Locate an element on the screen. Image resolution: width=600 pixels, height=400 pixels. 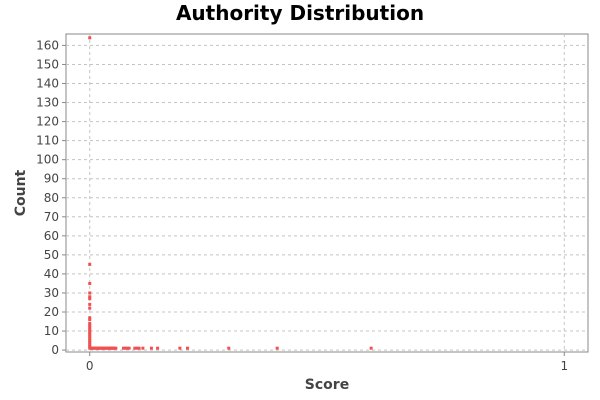
y-tick-label: 0 is located at coordinates (55, 350).